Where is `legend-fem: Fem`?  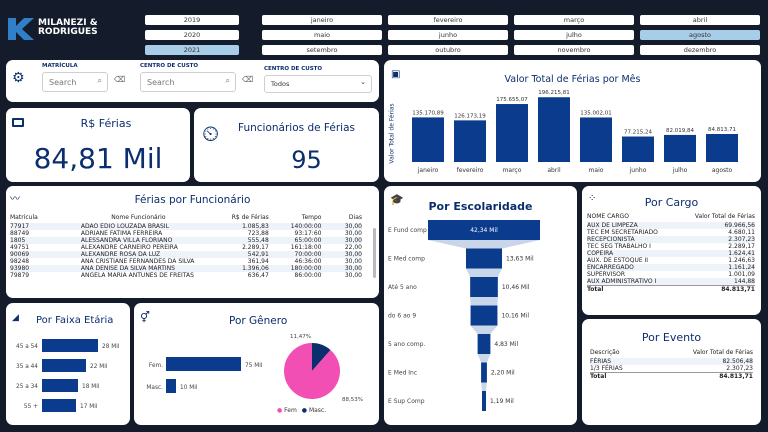
legend-fem: Fem is located at coordinates (290, 410).